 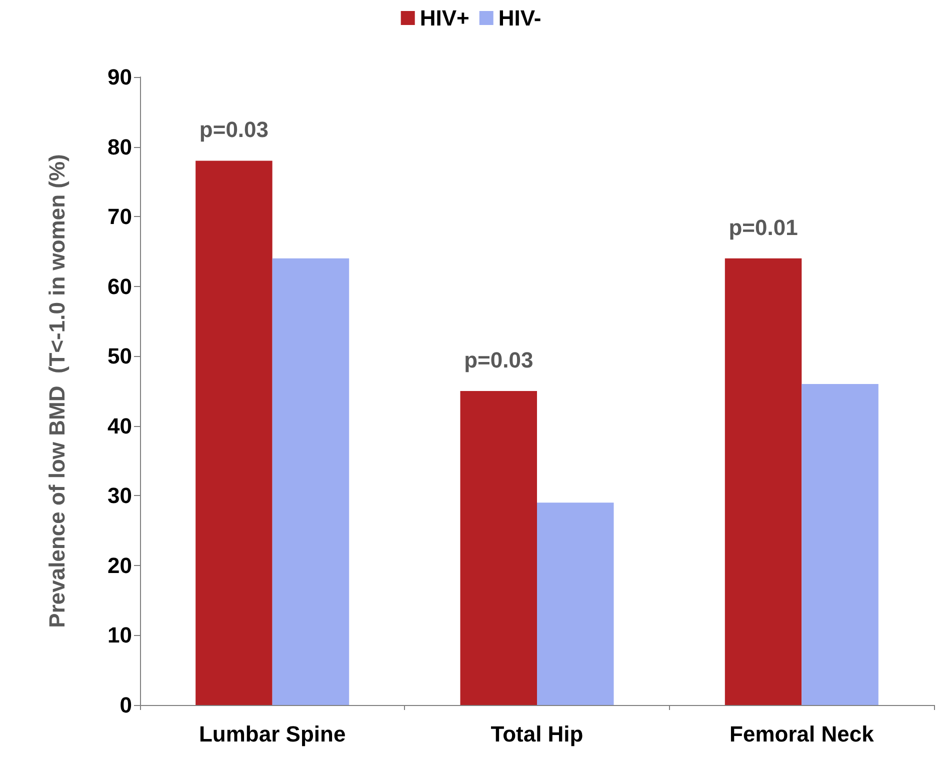 I want to click on annotation: p=0.01, so click(x=763, y=227).